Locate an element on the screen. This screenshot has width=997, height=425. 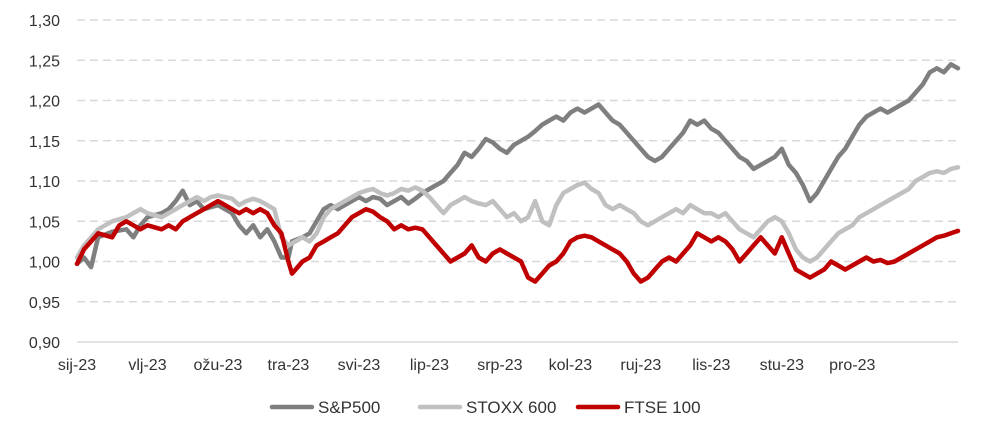
y-tick-labels: 0,90 0,95 1,00 1,05 1,10 1,15 1,20 1,25 1,30 is located at coordinates (44, 182).